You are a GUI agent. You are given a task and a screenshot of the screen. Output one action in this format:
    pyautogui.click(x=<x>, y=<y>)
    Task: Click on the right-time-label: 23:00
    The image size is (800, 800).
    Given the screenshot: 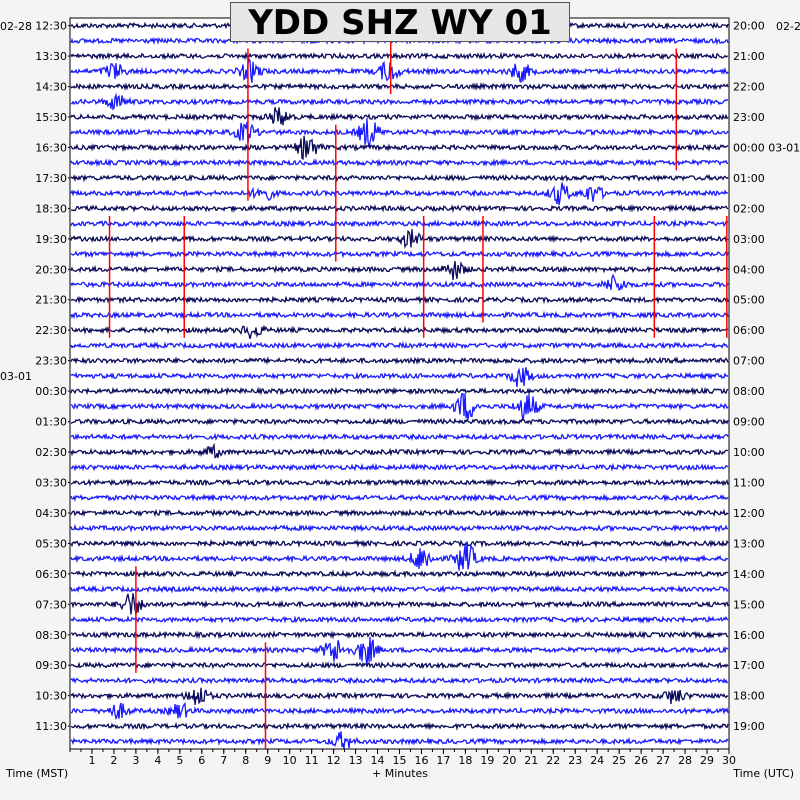 What is the action you would take?
    pyautogui.click(x=749, y=117)
    